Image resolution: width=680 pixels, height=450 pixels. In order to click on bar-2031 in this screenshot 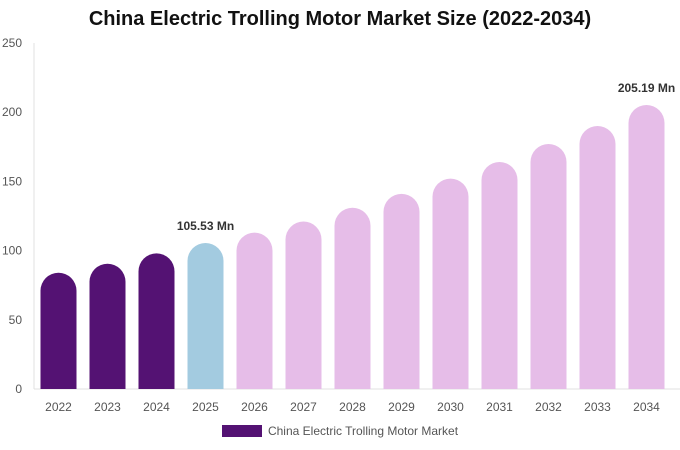, I will do `click(499, 275)`.